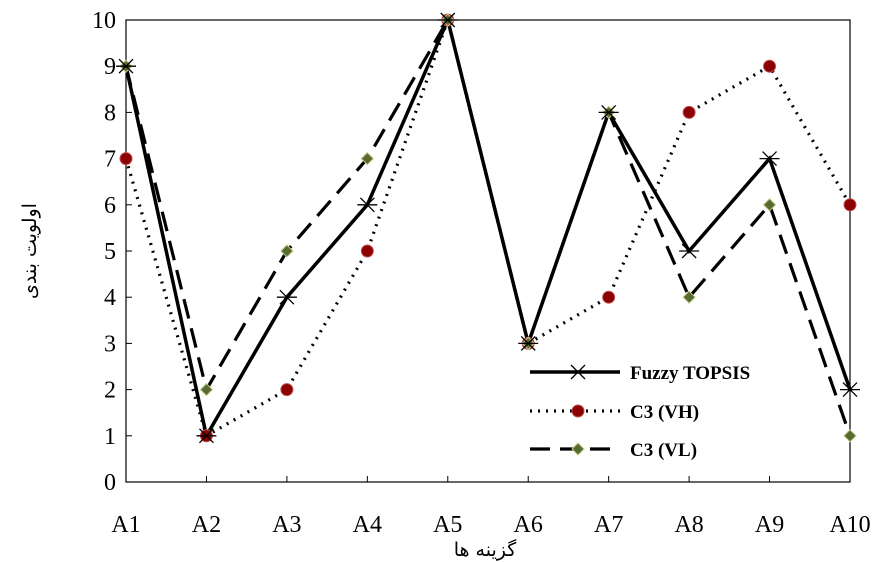 Image resolution: width=882 pixels, height=562 pixels. Describe the element at coordinates (447, 525) in the screenshot. I see `x-tick-label: A5` at that location.